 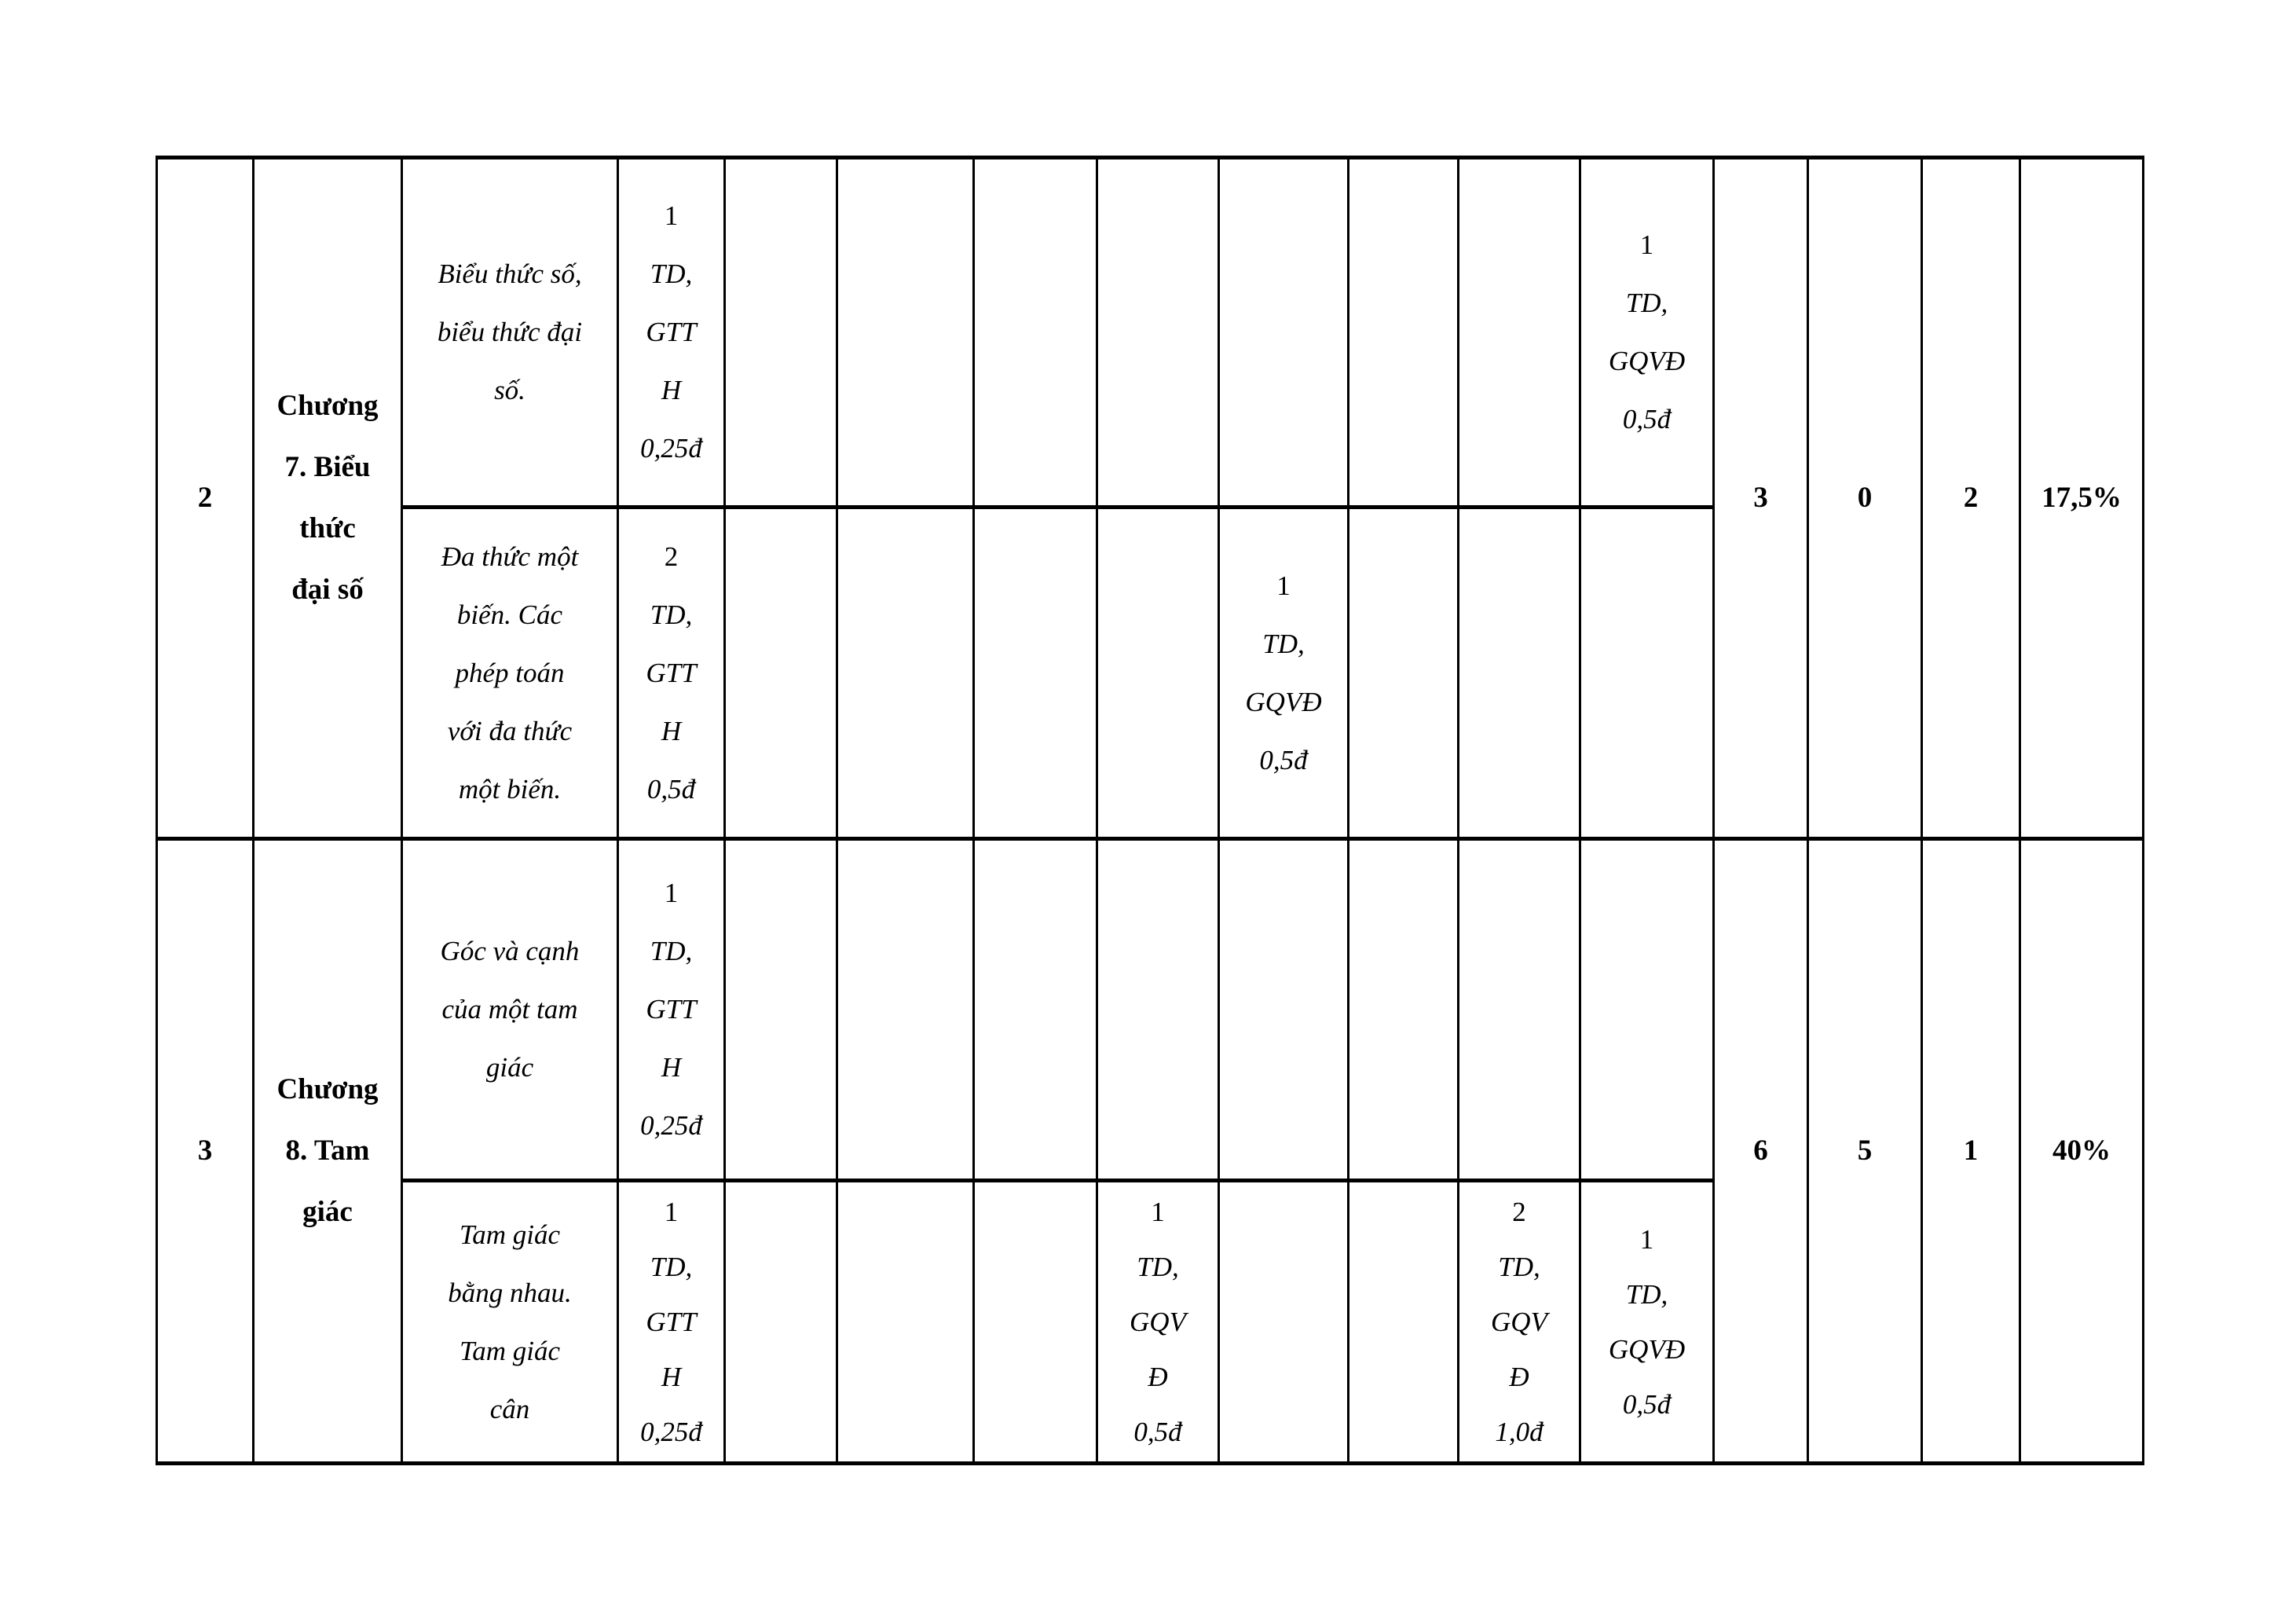 What do you see at coordinates (509, 614) in the screenshot?
I see `topic-line: biến. Các` at bounding box center [509, 614].